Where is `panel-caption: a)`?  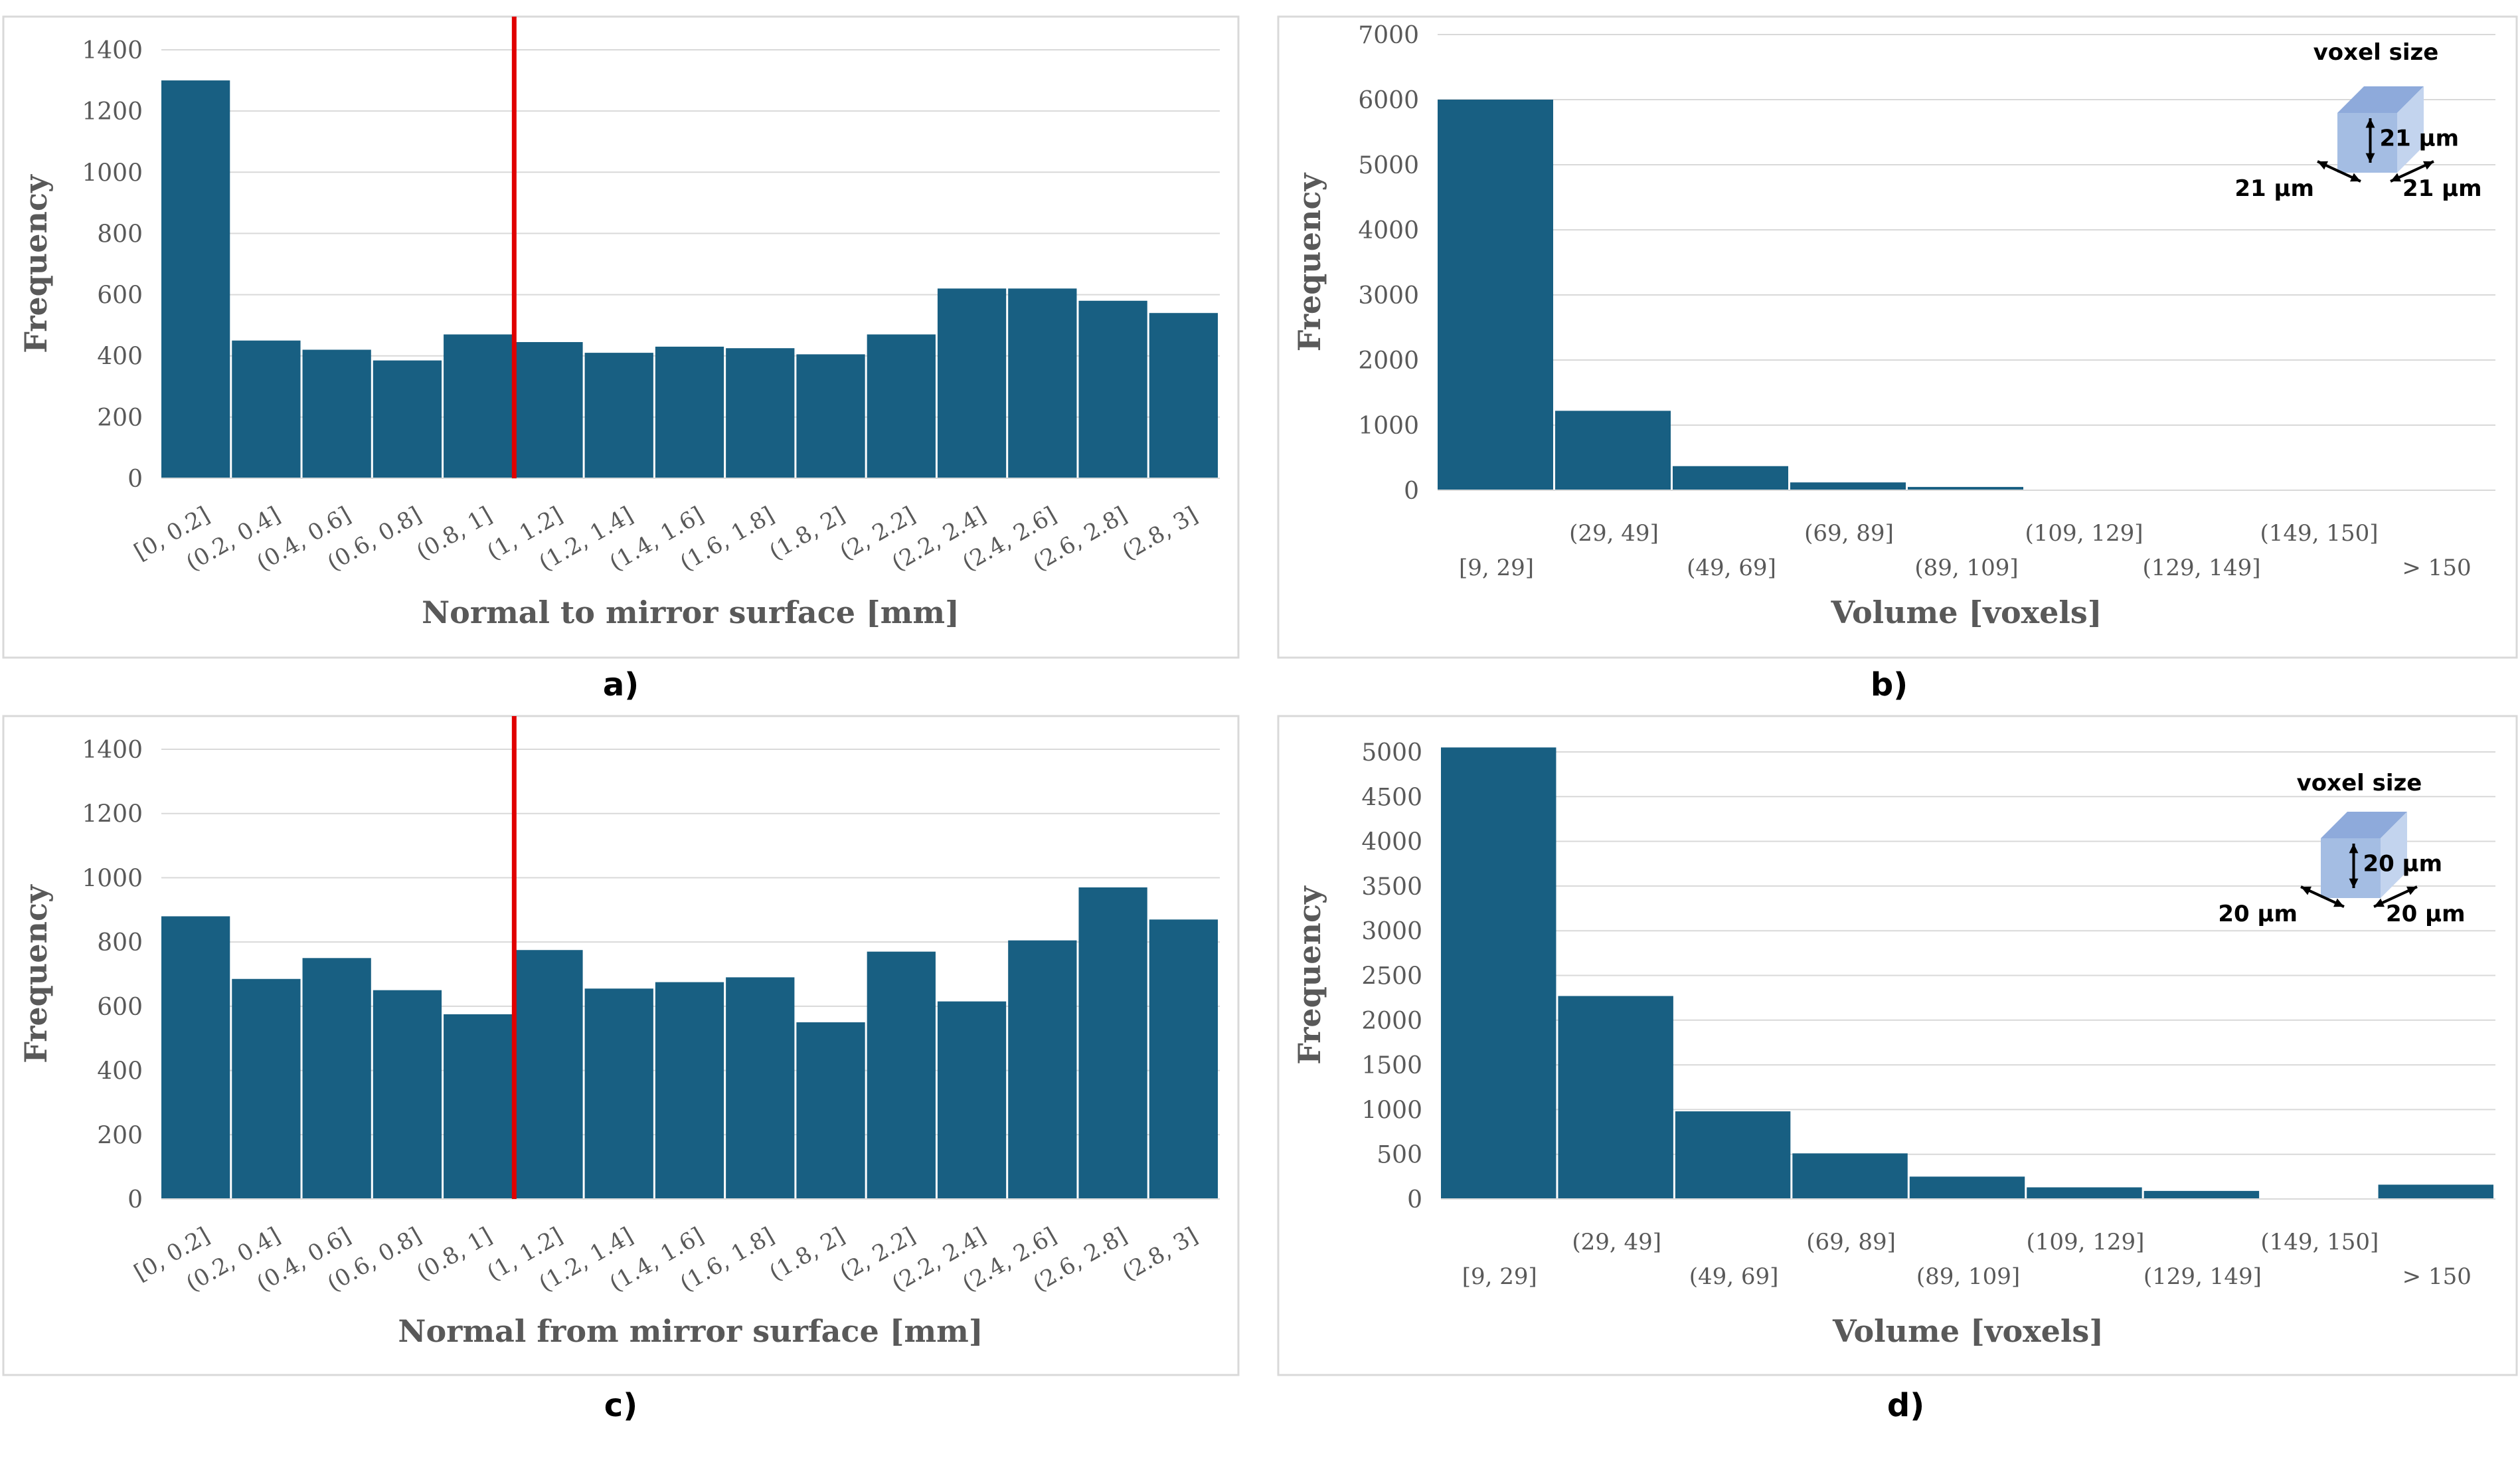
panel-caption: a) is located at coordinates (621, 685).